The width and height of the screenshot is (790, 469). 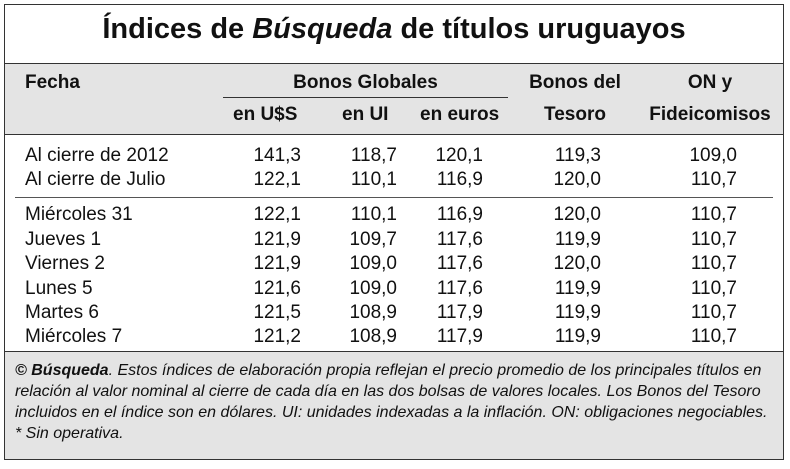 What do you see at coordinates (59, 288) in the screenshot?
I see `row-label: Lunes 5` at bounding box center [59, 288].